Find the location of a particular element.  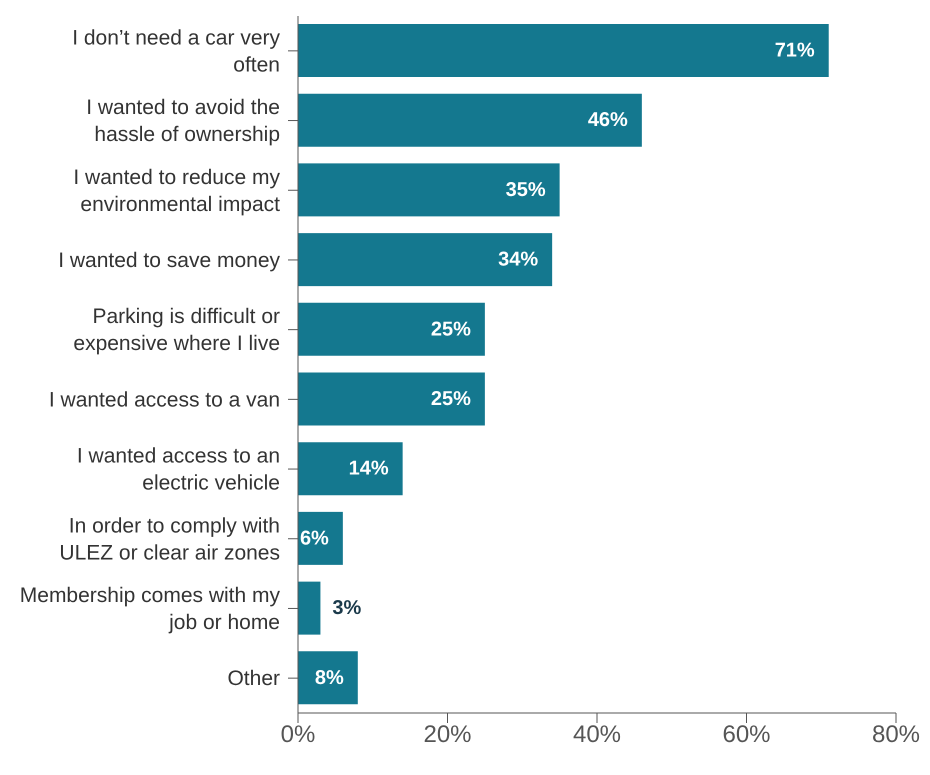

y-tick-label: Other is located at coordinates (253, 678).